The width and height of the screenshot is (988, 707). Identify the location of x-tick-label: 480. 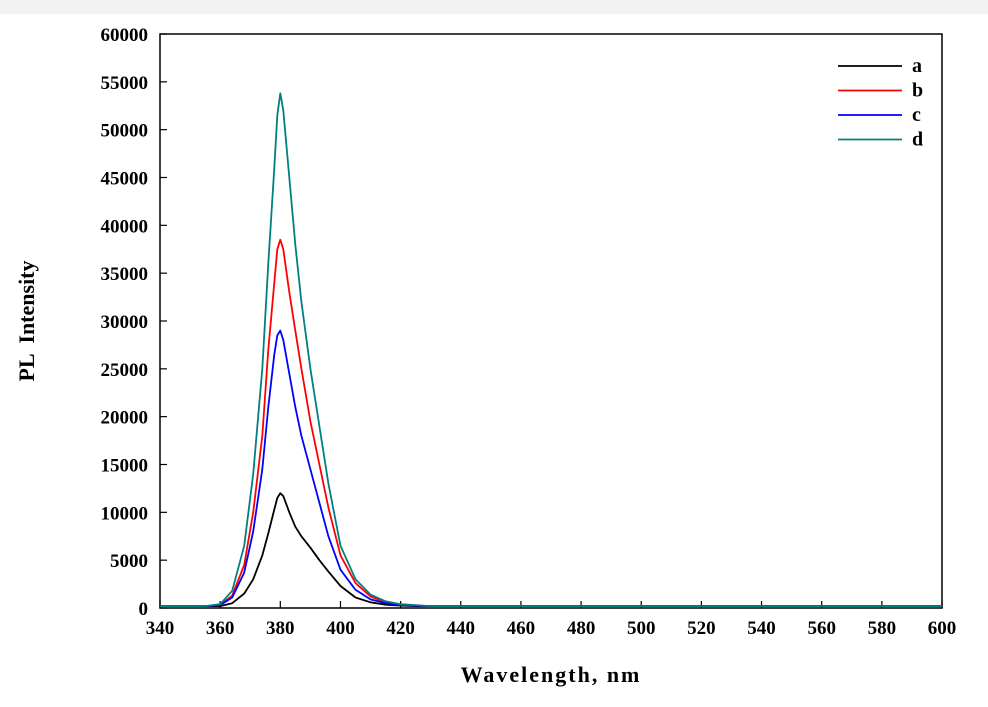
(581, 628).